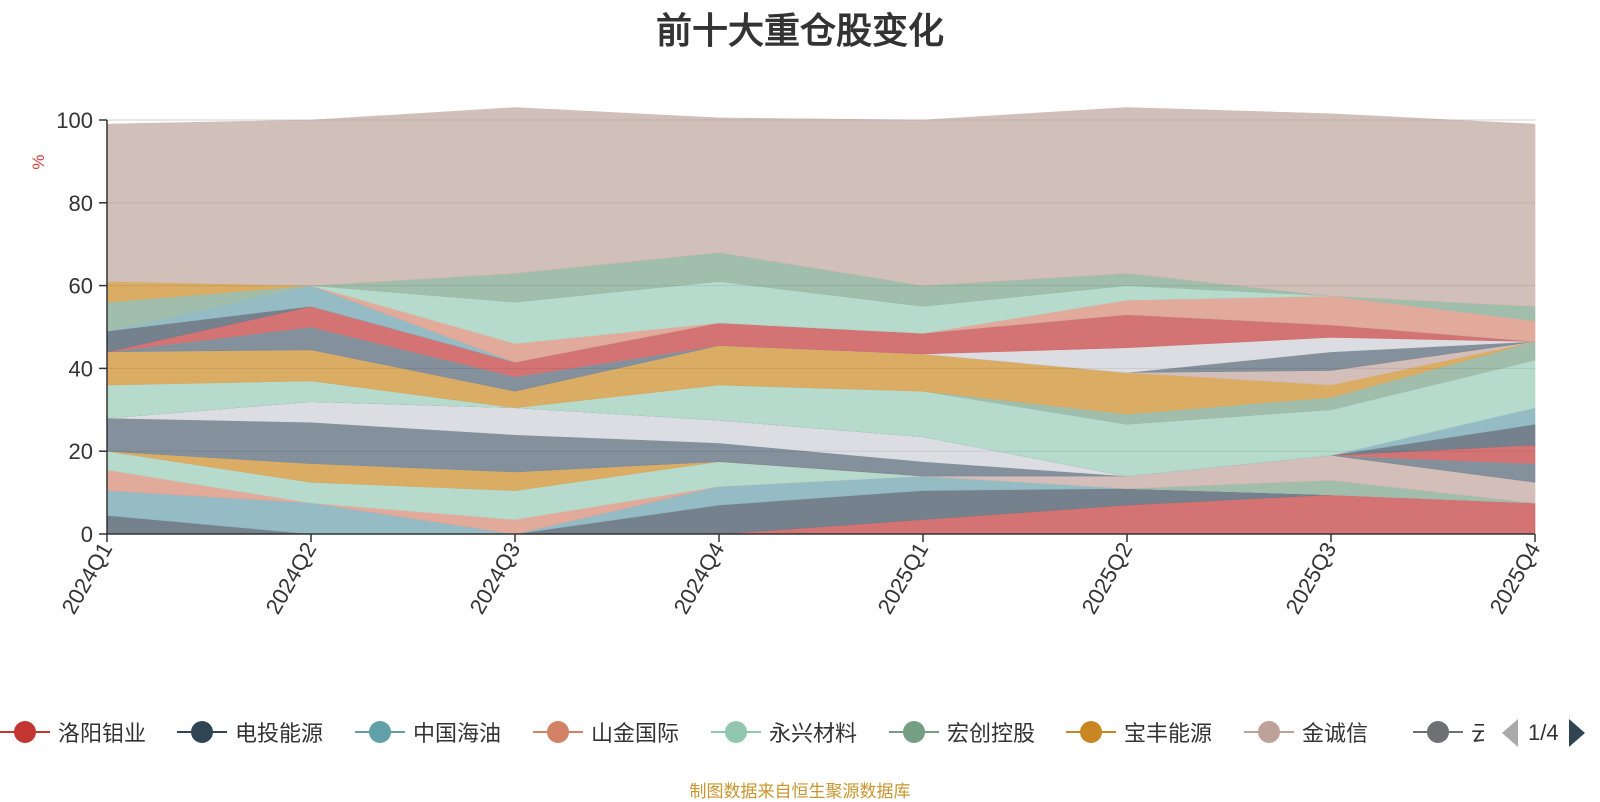 Image resolution: width=1600 pixels, height=802 pixels. Describe the element at coordinates (699, 578) in the screenshot. I see `x-tick-label: 2024Q4` at that location.